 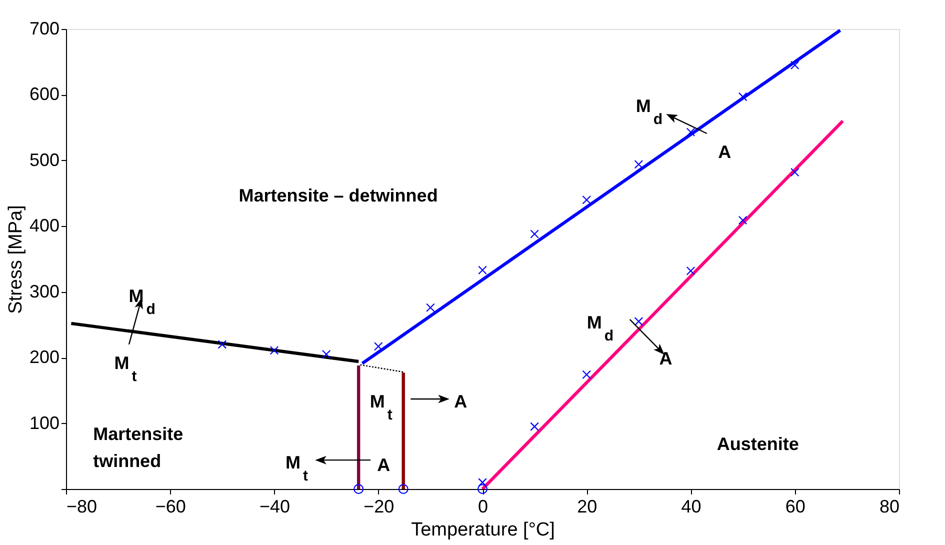 I want to click on annotation: Austenite, so click(x=757, y=444).